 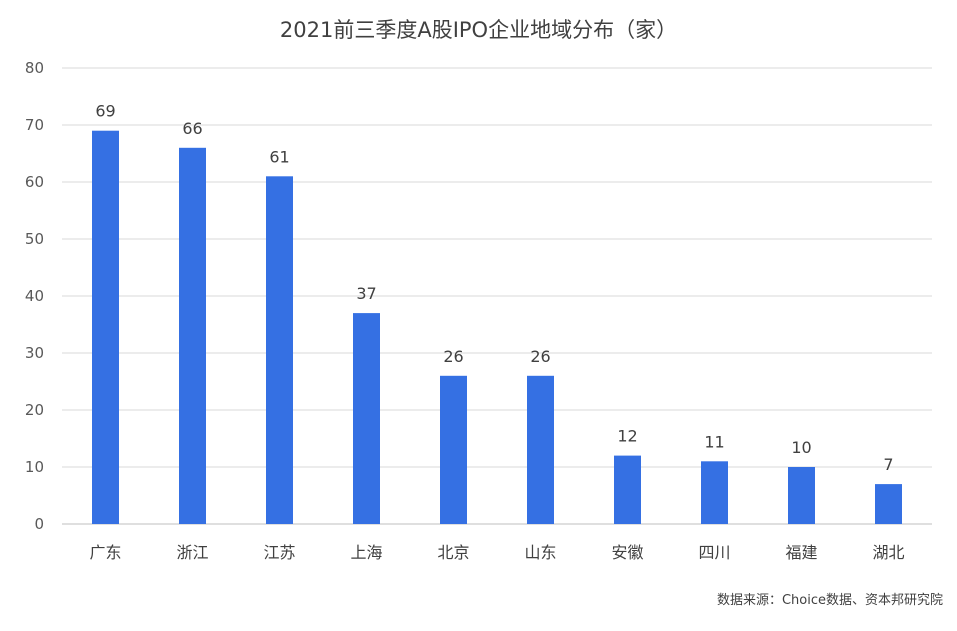 I want to click on x-tick-label: 广东, so click(x=105, y=552).